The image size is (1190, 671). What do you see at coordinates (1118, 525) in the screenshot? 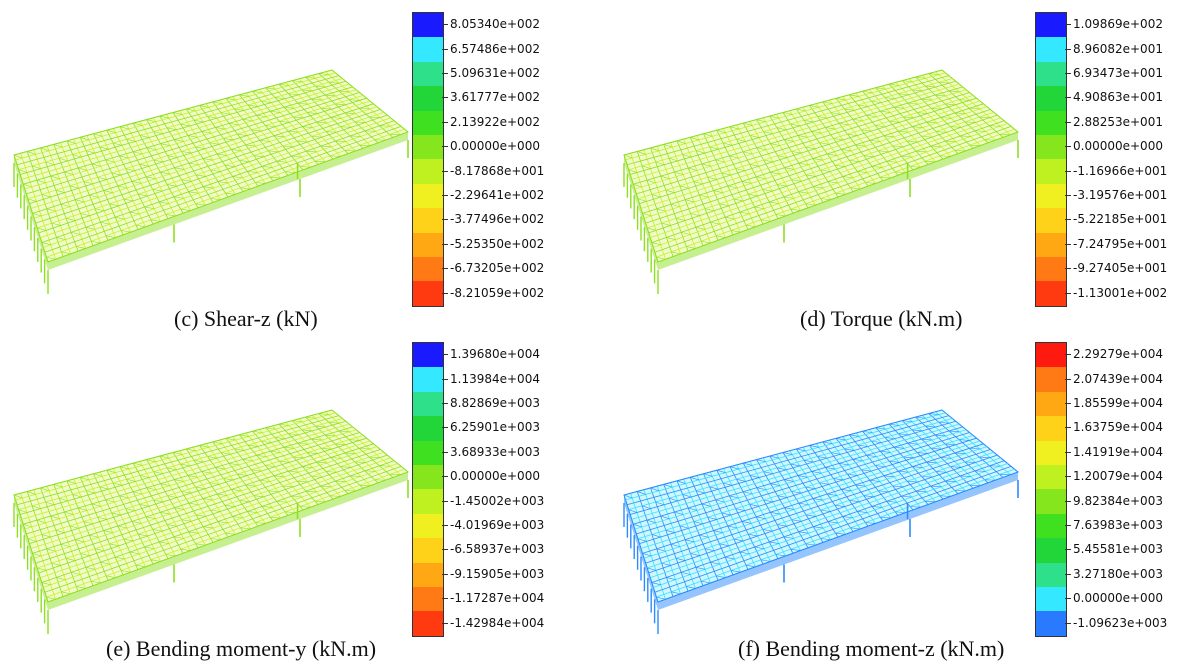
I see `legend-label: 7.63983e+003` at bounding box center [1118, 525].